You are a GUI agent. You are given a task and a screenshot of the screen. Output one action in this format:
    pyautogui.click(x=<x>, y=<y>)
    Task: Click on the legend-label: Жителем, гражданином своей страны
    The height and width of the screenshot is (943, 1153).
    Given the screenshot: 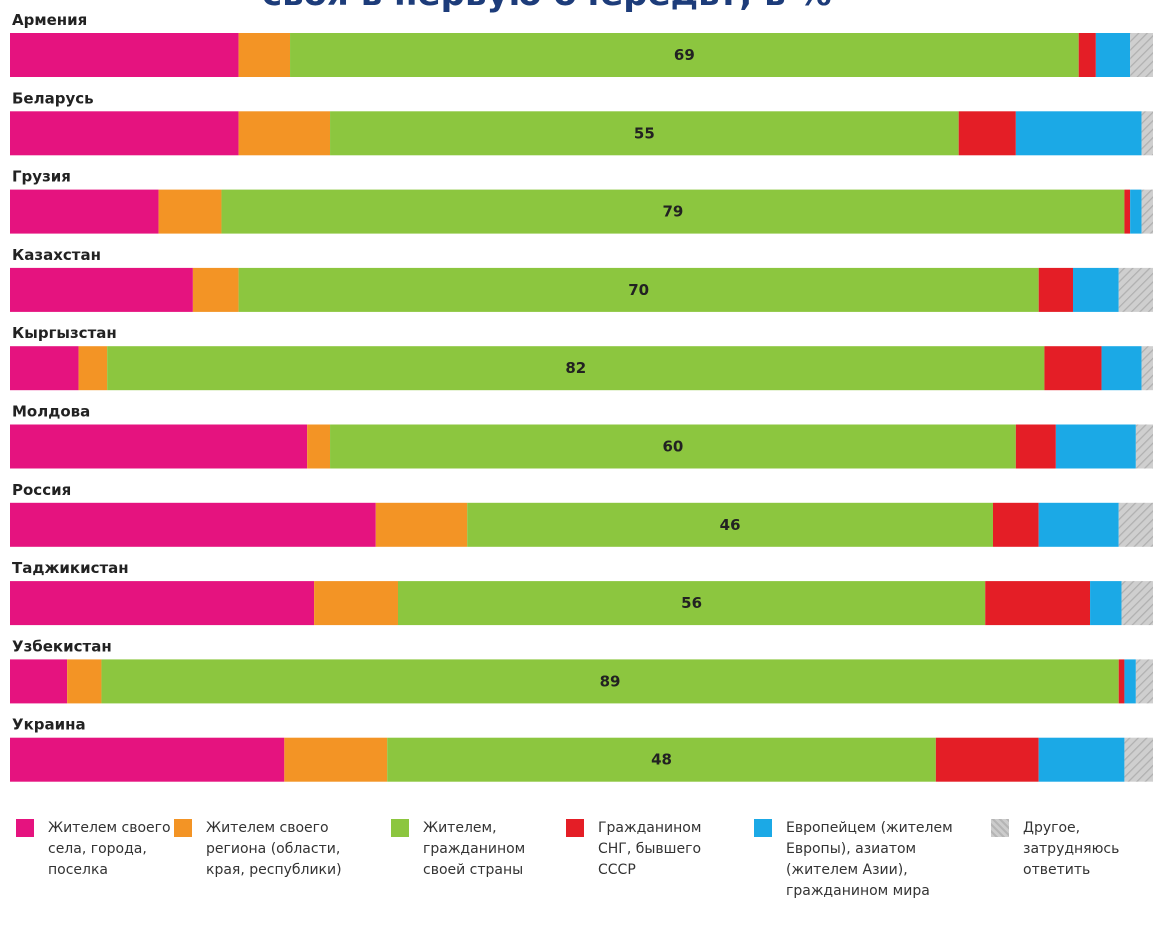 What is the action you would take?
    pyautogui.click(x=474, y=849)
    